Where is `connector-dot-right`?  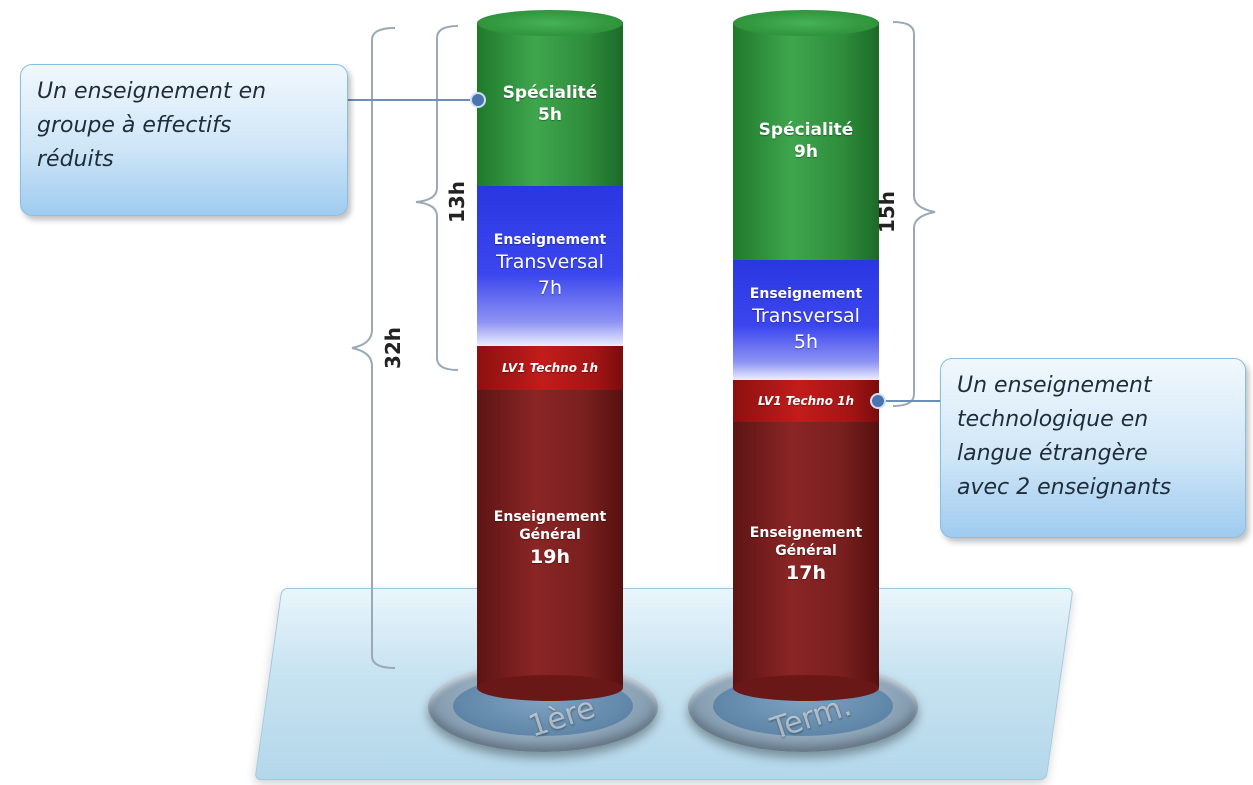 connector-dot-right is located at coordinates (878, 401).